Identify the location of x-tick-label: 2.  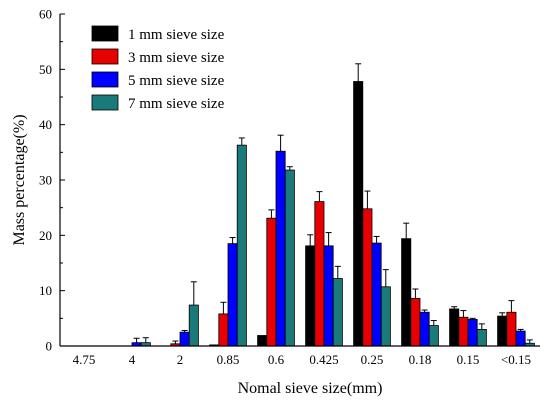
(180, 359).